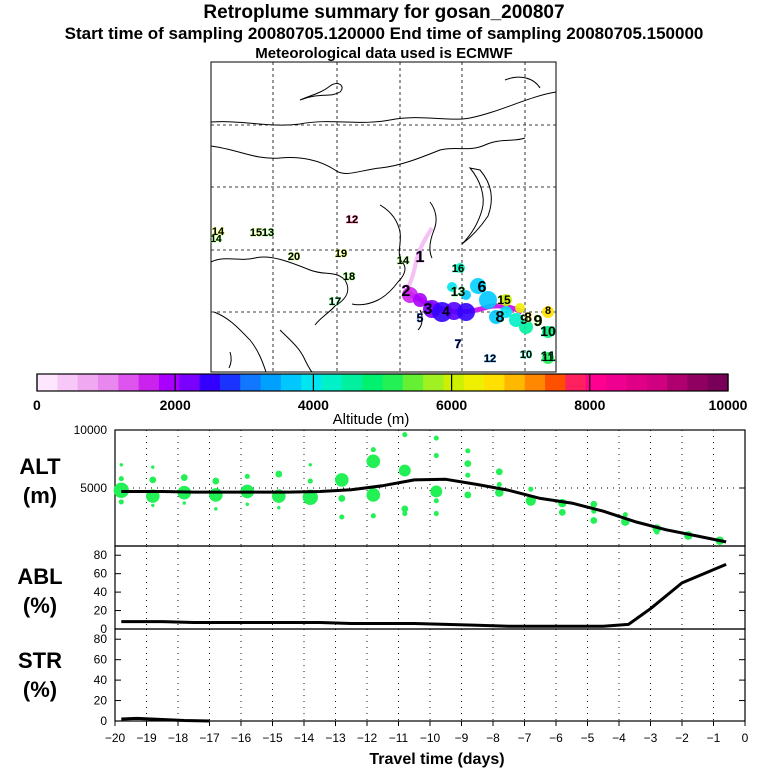 This screenshot has width=768, height=768. I want to click on map-day-label: 11, so click(548, 356).